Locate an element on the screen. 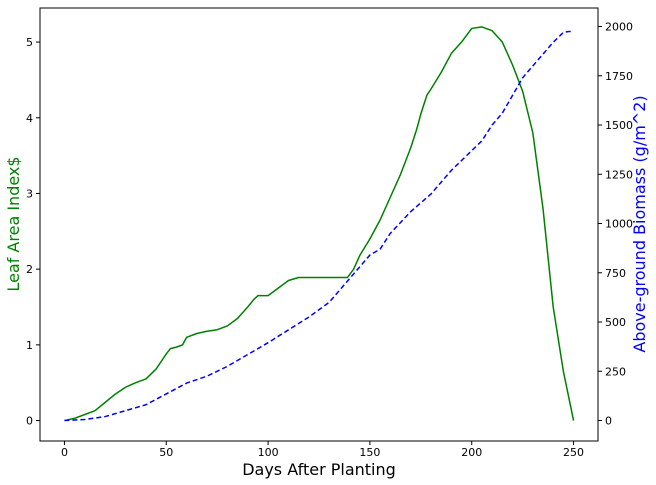 The image size is (656, 485). x-tick-label: 100 is located at coordinates (268, 452).